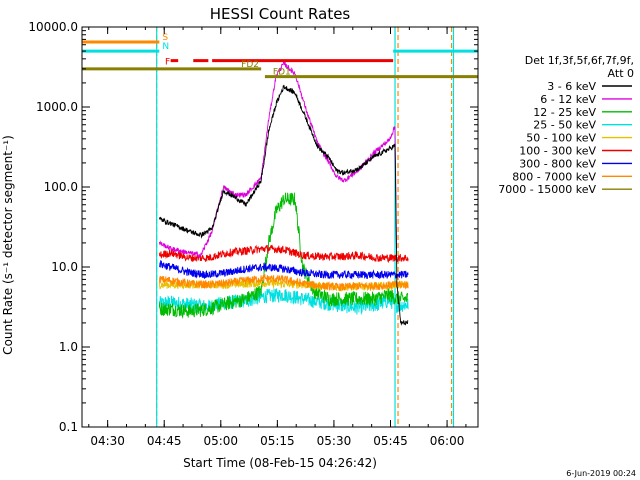 This screenshot has width=640, height=480. Describe the element at coordinates (280, 463) in the screenshot. I see `x-axis-label: Start Time (08-Feb-15 04:26:42)` at that location.